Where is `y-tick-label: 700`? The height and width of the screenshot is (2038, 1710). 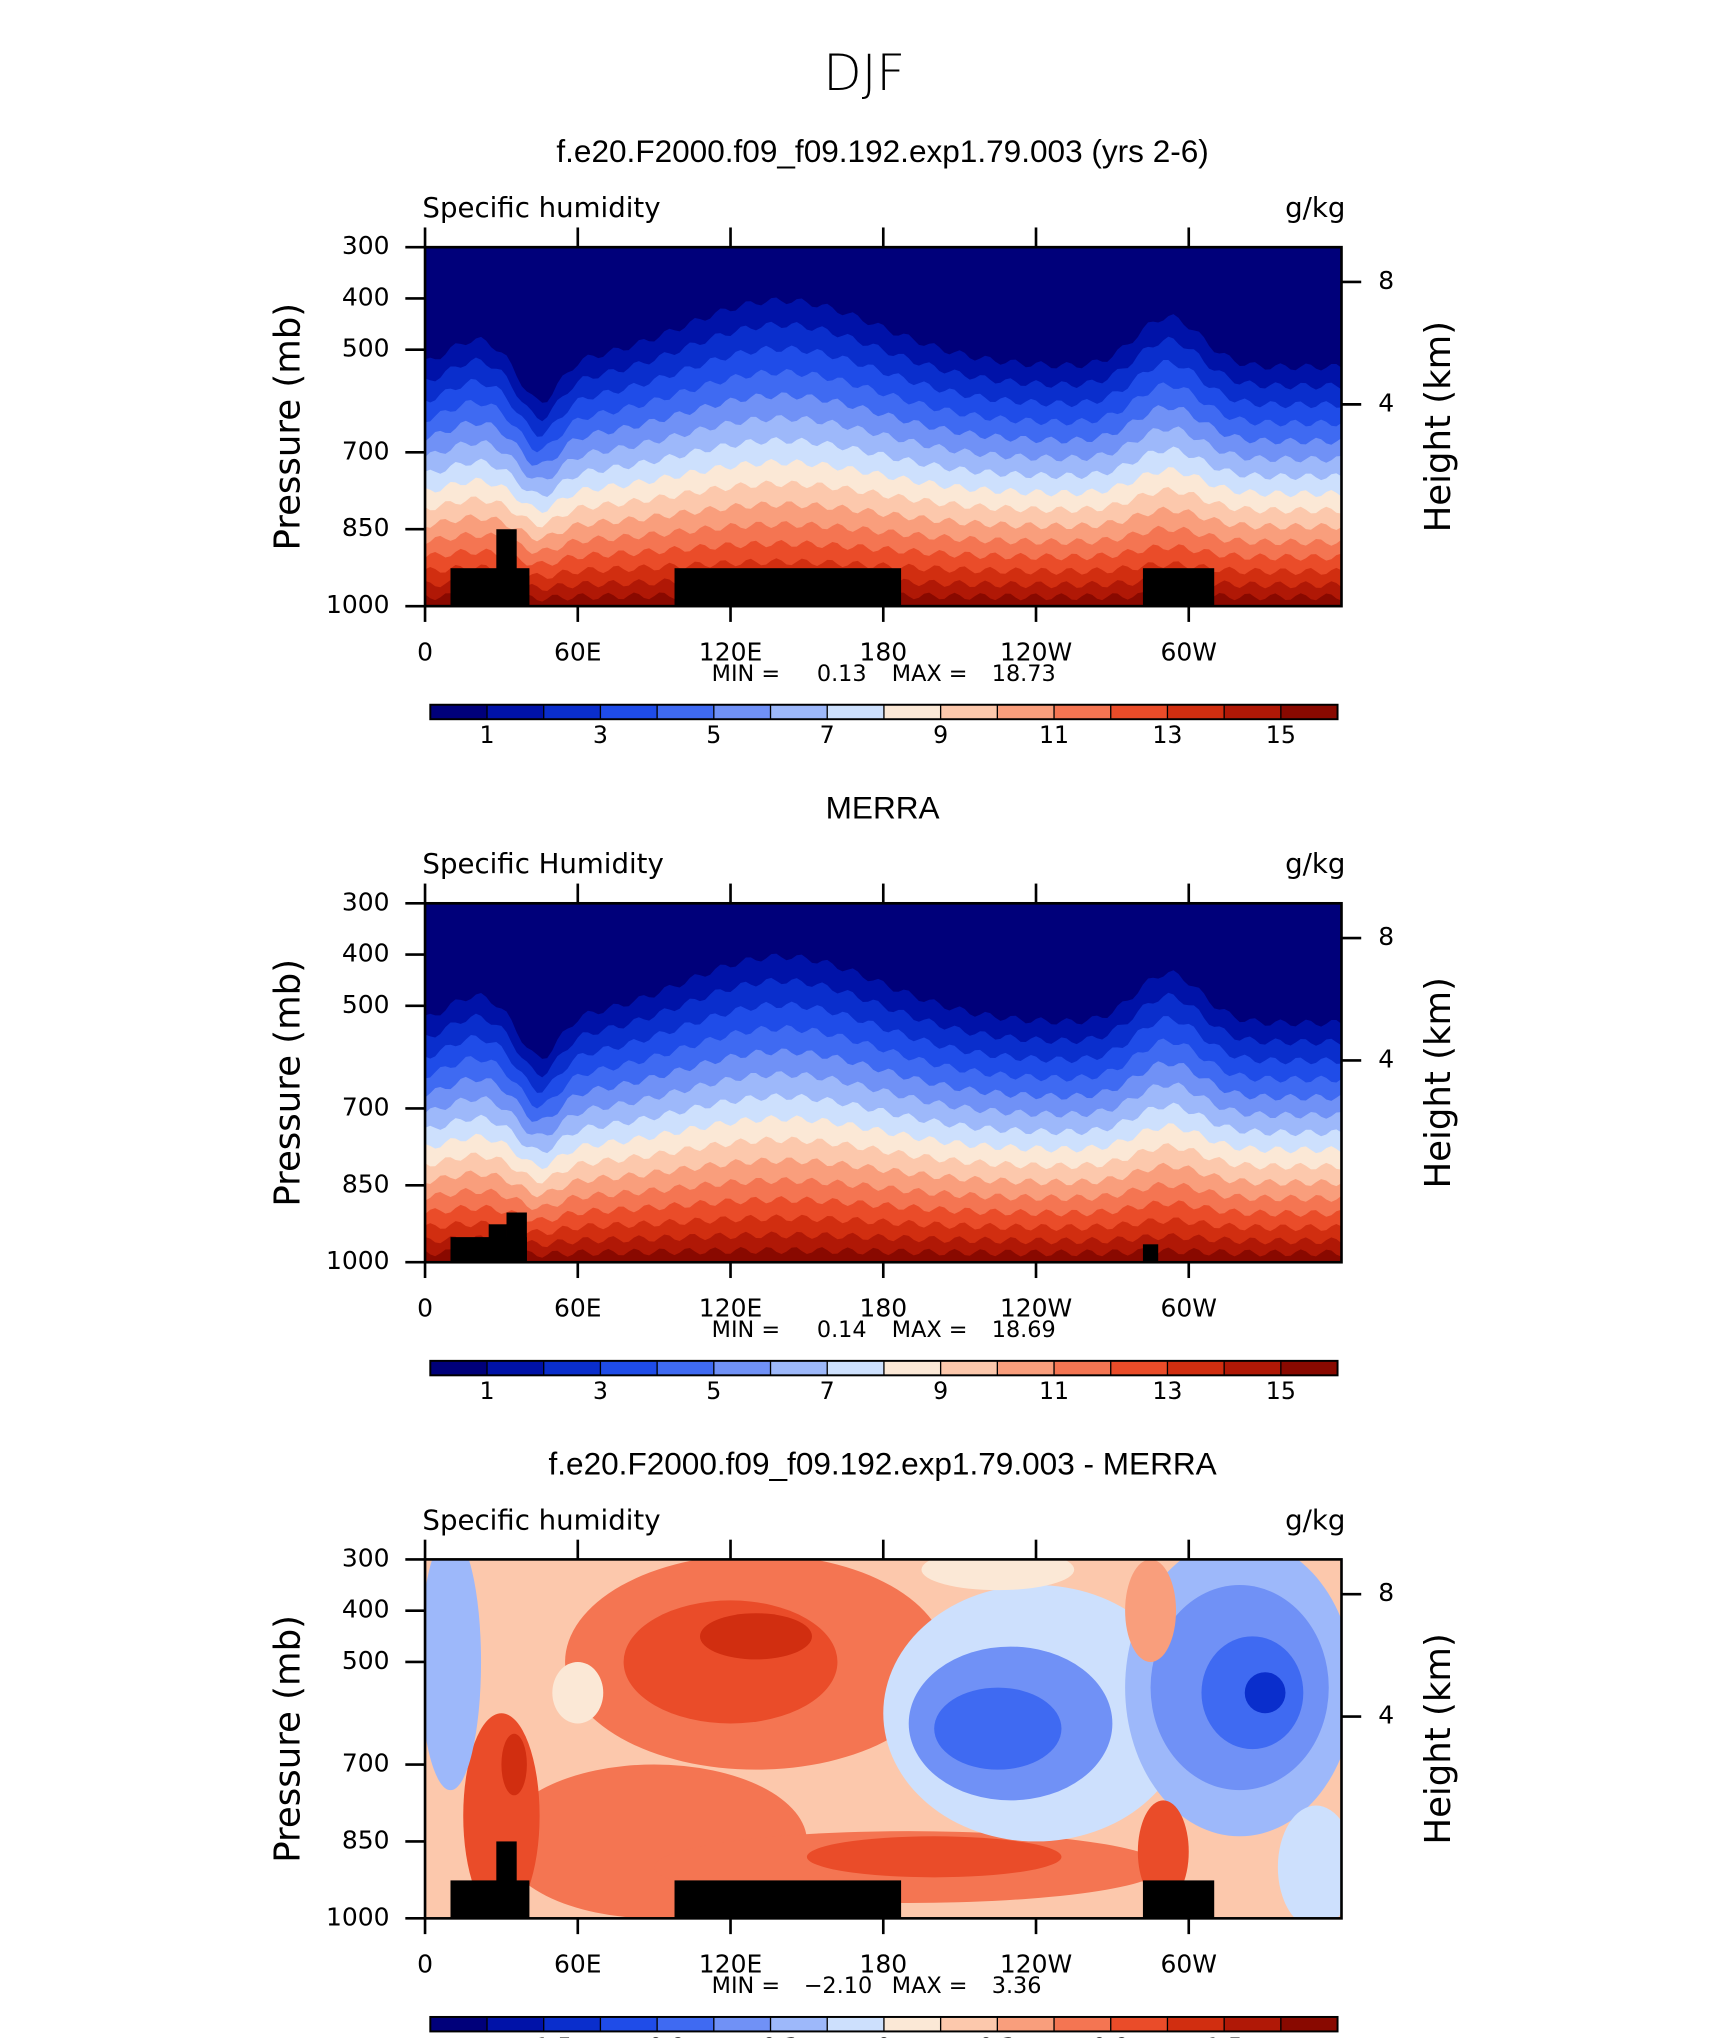
y-tick-label: 700 is located at coordinates (366, 1763).